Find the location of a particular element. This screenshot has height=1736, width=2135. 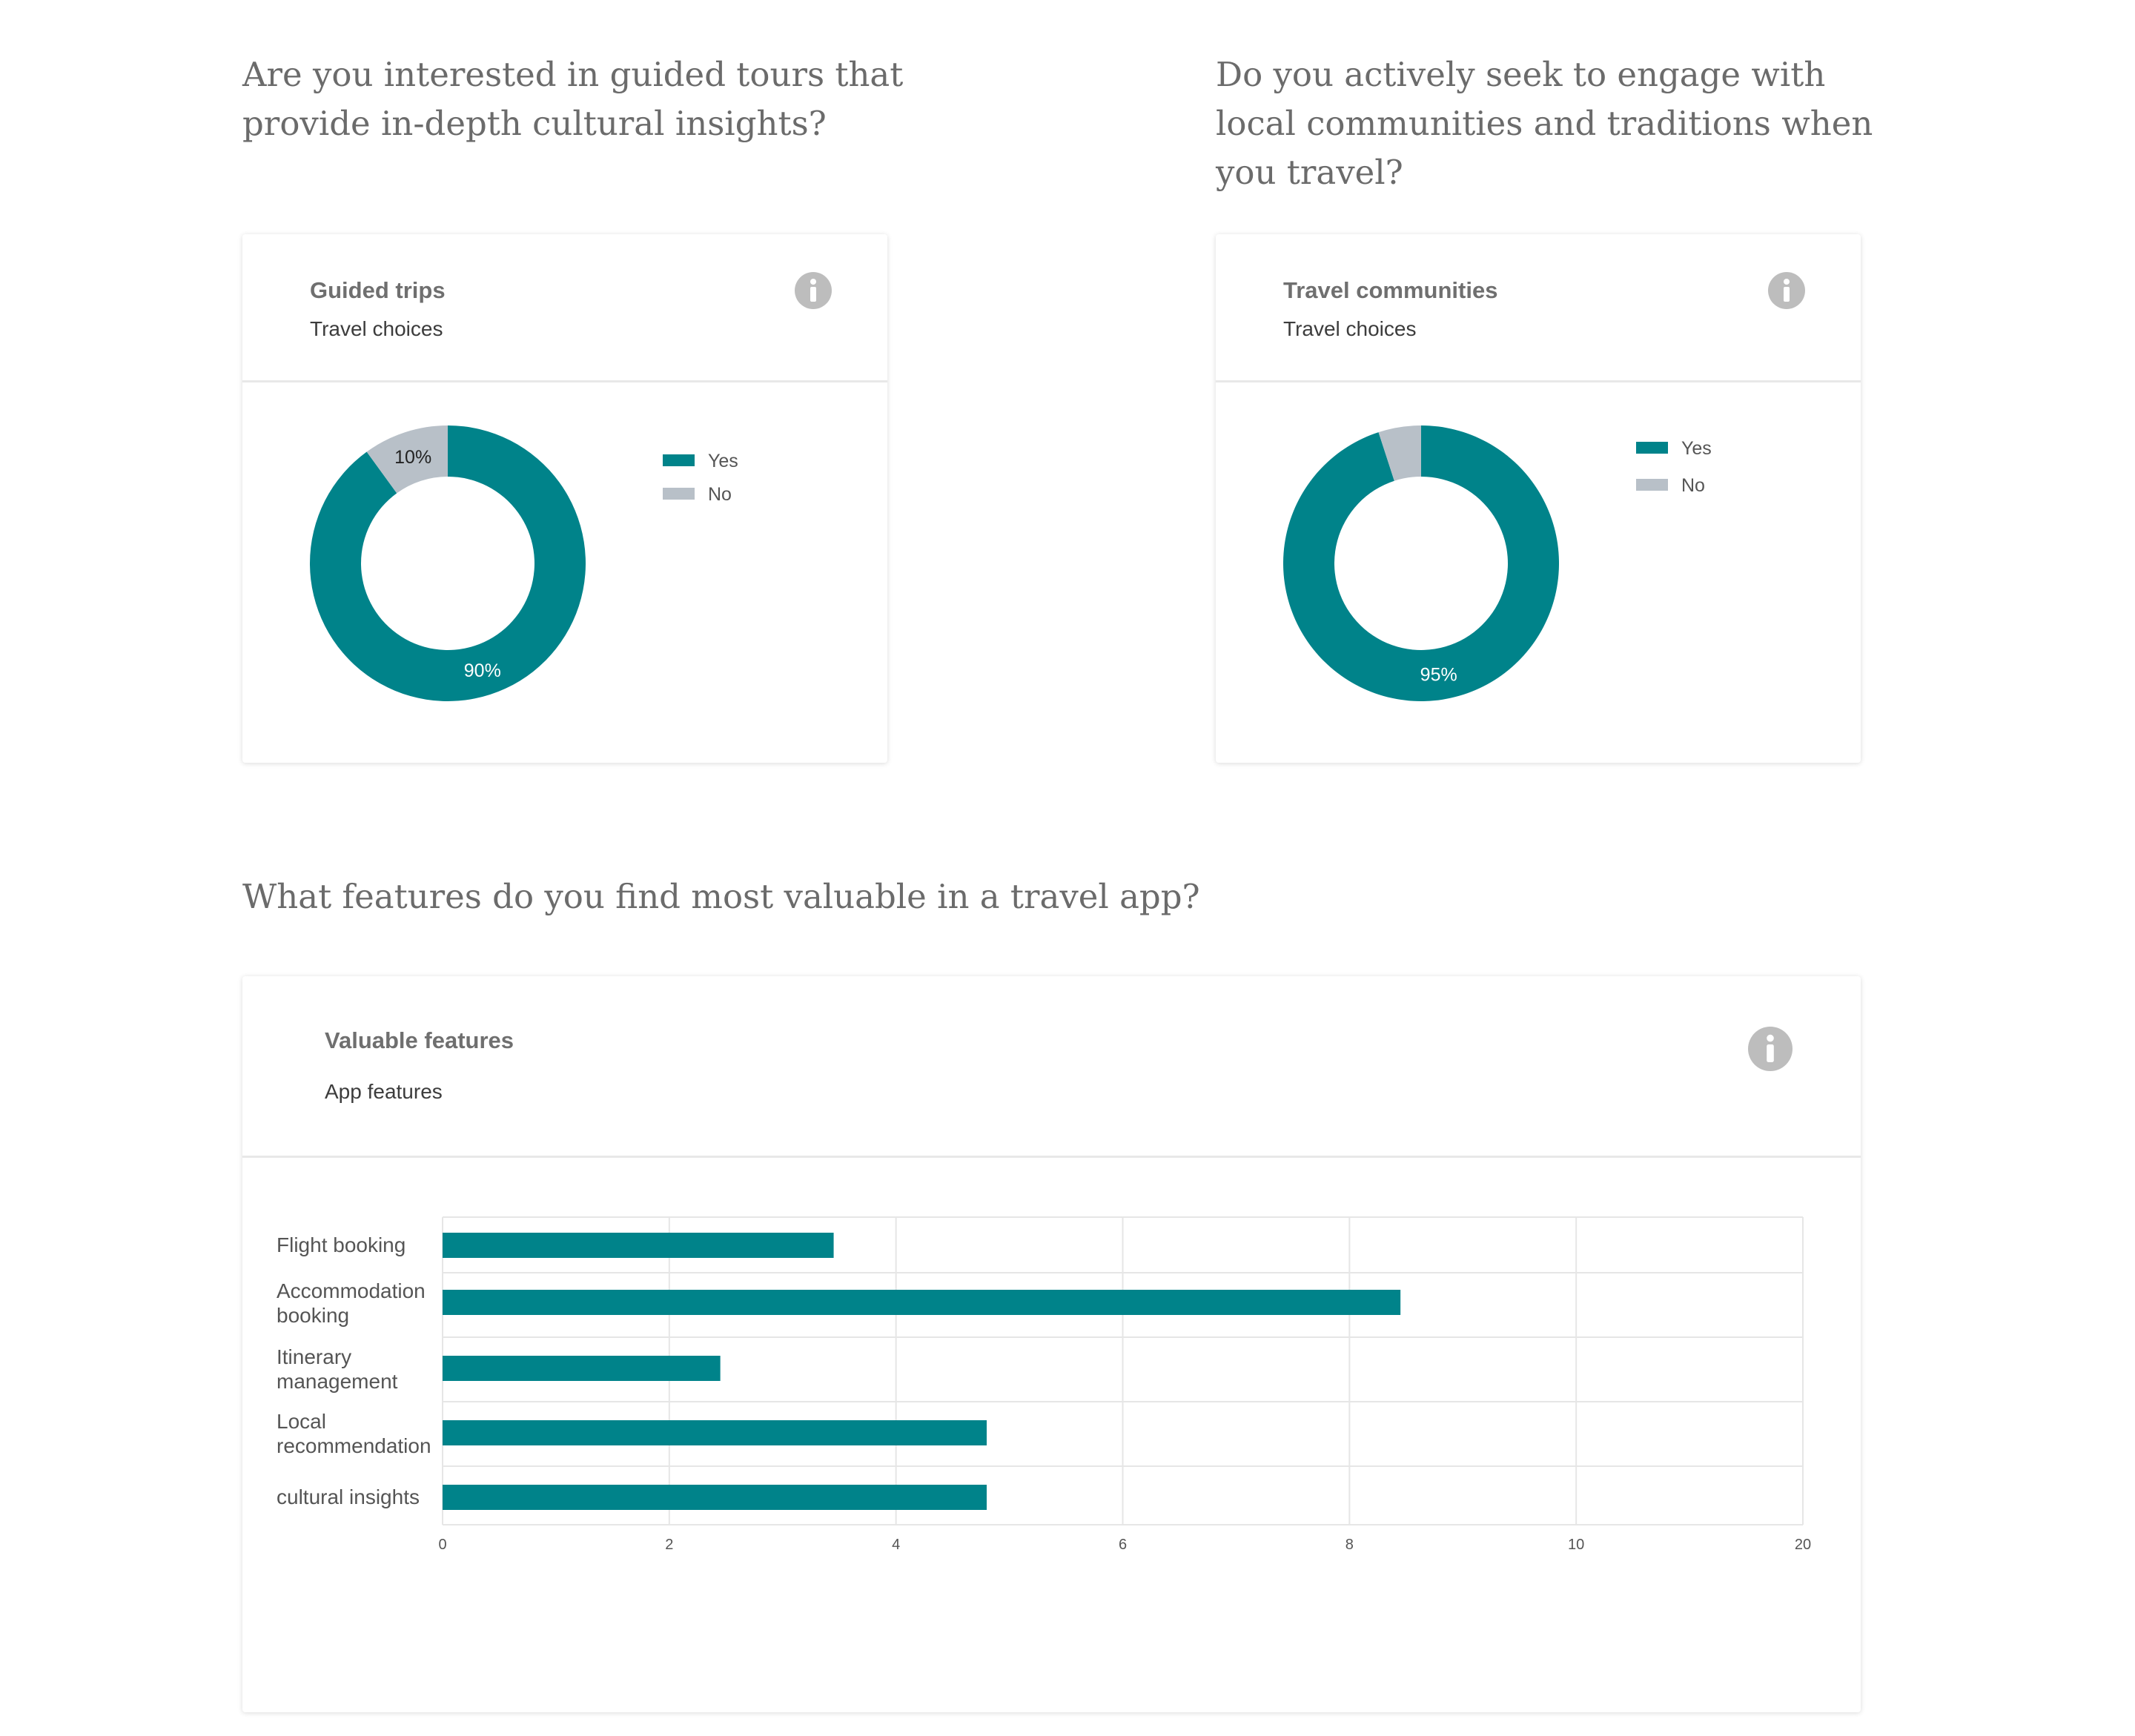

guided-trips-donut-chart: 90% 10% Yes No is located at coordinates (523, 563).